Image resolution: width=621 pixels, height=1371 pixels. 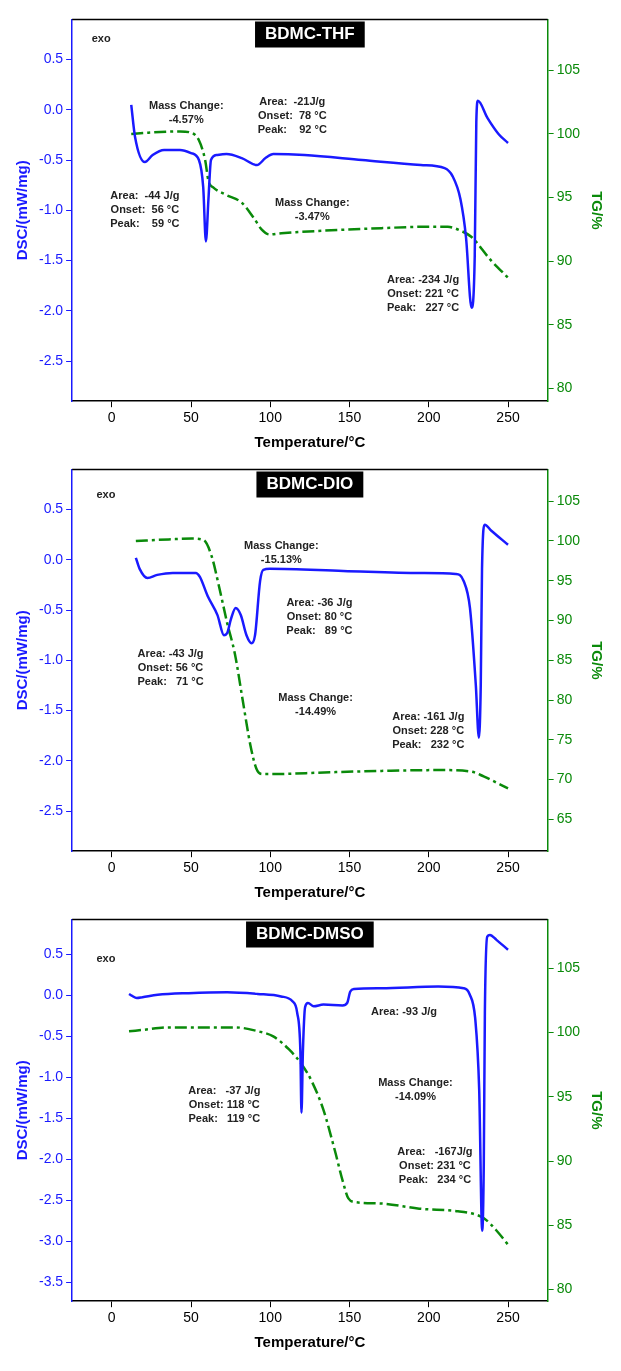 What do you see at coordinates (564, 818) in the screenshot?
I see `y2-tick-label: 65` at bounding box center [564, 818].